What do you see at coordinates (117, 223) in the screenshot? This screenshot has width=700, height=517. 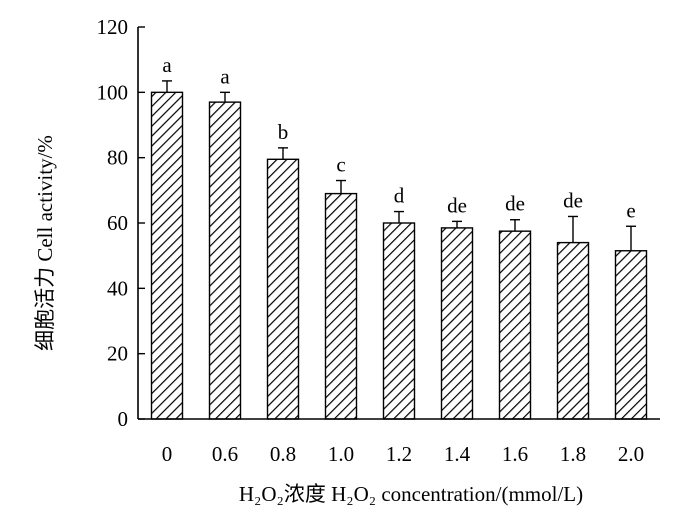 I see `y-tick-label: 60` at bounding box center [117, 223].